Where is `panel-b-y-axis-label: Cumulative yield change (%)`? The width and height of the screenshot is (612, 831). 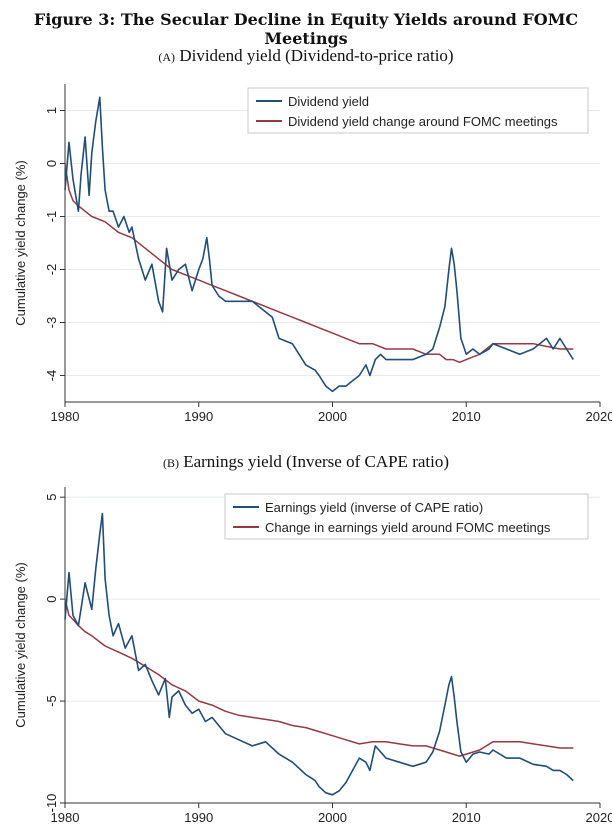 panel-b-y-axis-label: Cumulative yield change (%) is located at coordinates (20, 644).